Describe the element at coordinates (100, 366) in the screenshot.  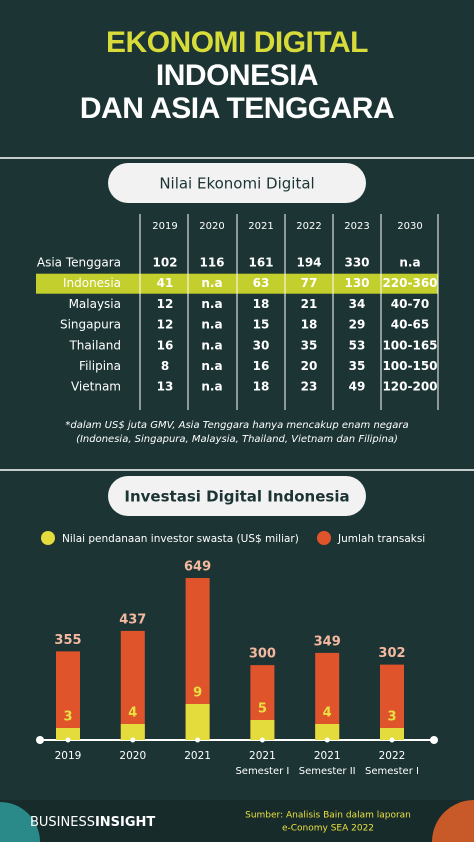
I see `row-label: Filipina` at that location.